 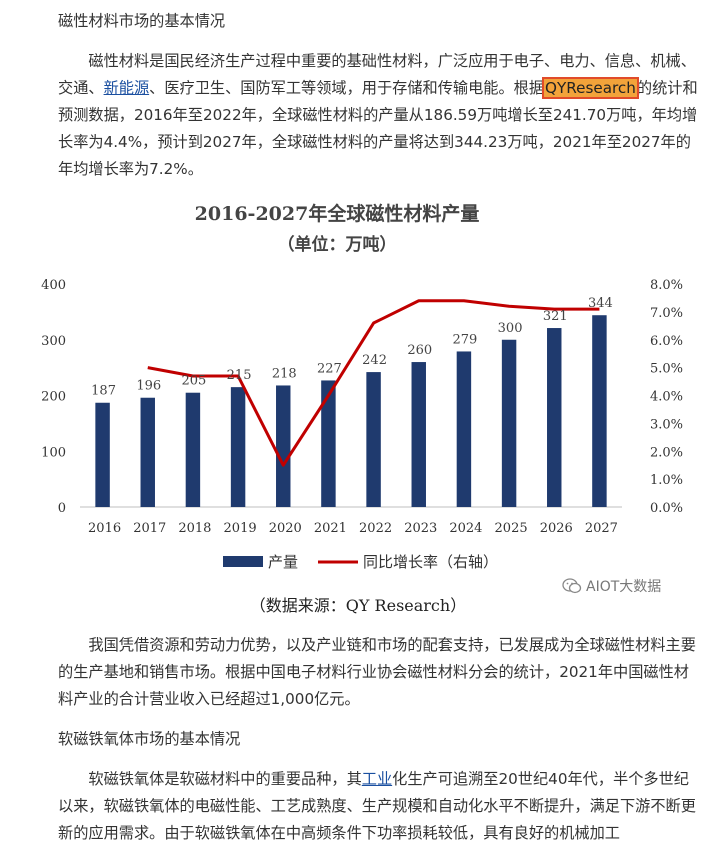 What do you see at coordinates (510, 328) in the screenshot?
I see `bar-data-label: 300` at bounding box center [510, 328].